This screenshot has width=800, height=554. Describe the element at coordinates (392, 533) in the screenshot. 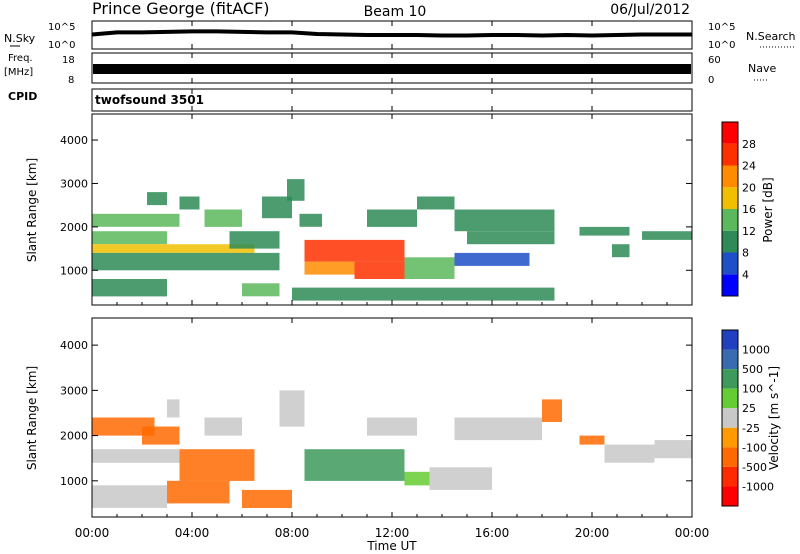

I see `time-tick-label: 12:00` at that location.